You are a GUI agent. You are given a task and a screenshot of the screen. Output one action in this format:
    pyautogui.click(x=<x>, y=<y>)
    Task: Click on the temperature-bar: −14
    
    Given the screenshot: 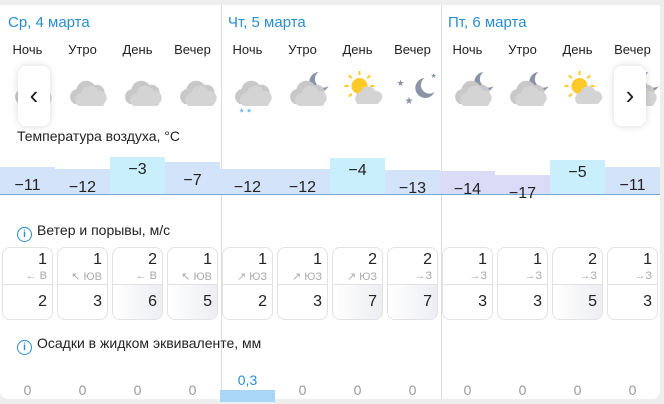 What is the action you would take?
    pyautogui.click(x=467, y=184)
    